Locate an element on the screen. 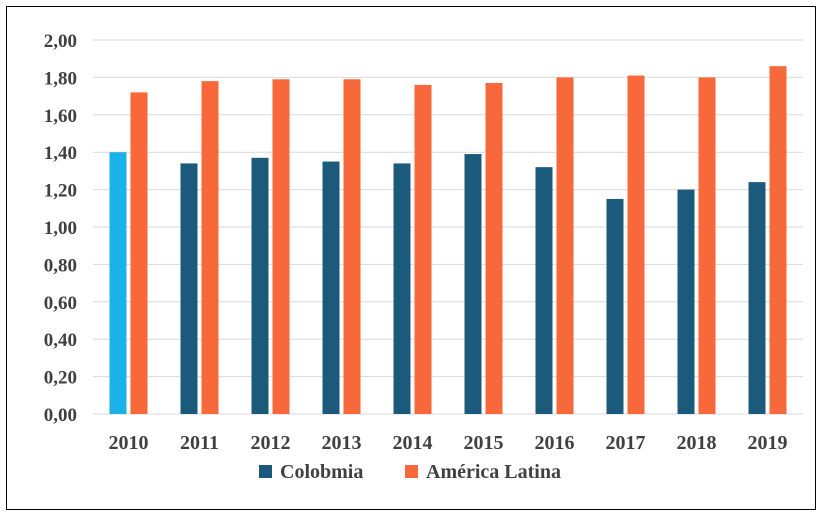 The height and width of the screenshot is (518, 824). bar-colombia-2013 is located at coordinates (331, 287).